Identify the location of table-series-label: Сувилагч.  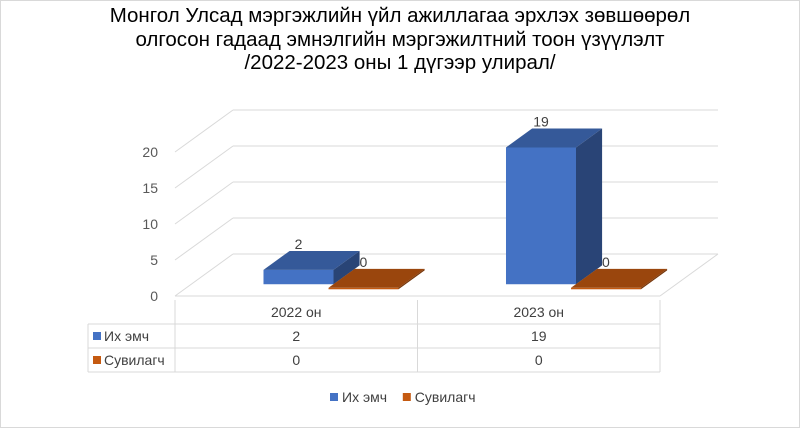
(134, 360).